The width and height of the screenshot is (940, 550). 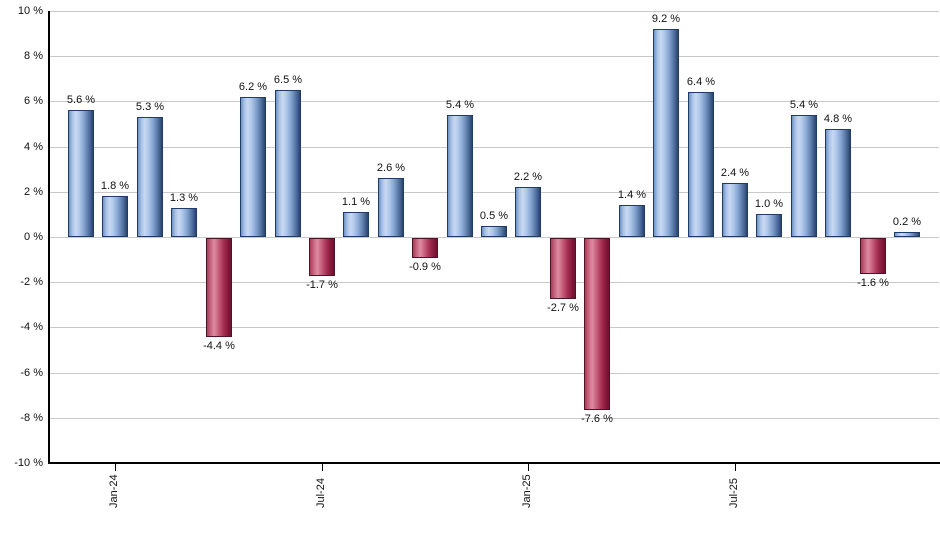 I want to click on y-axis-label: 4 %, so click(x=33, y=147).